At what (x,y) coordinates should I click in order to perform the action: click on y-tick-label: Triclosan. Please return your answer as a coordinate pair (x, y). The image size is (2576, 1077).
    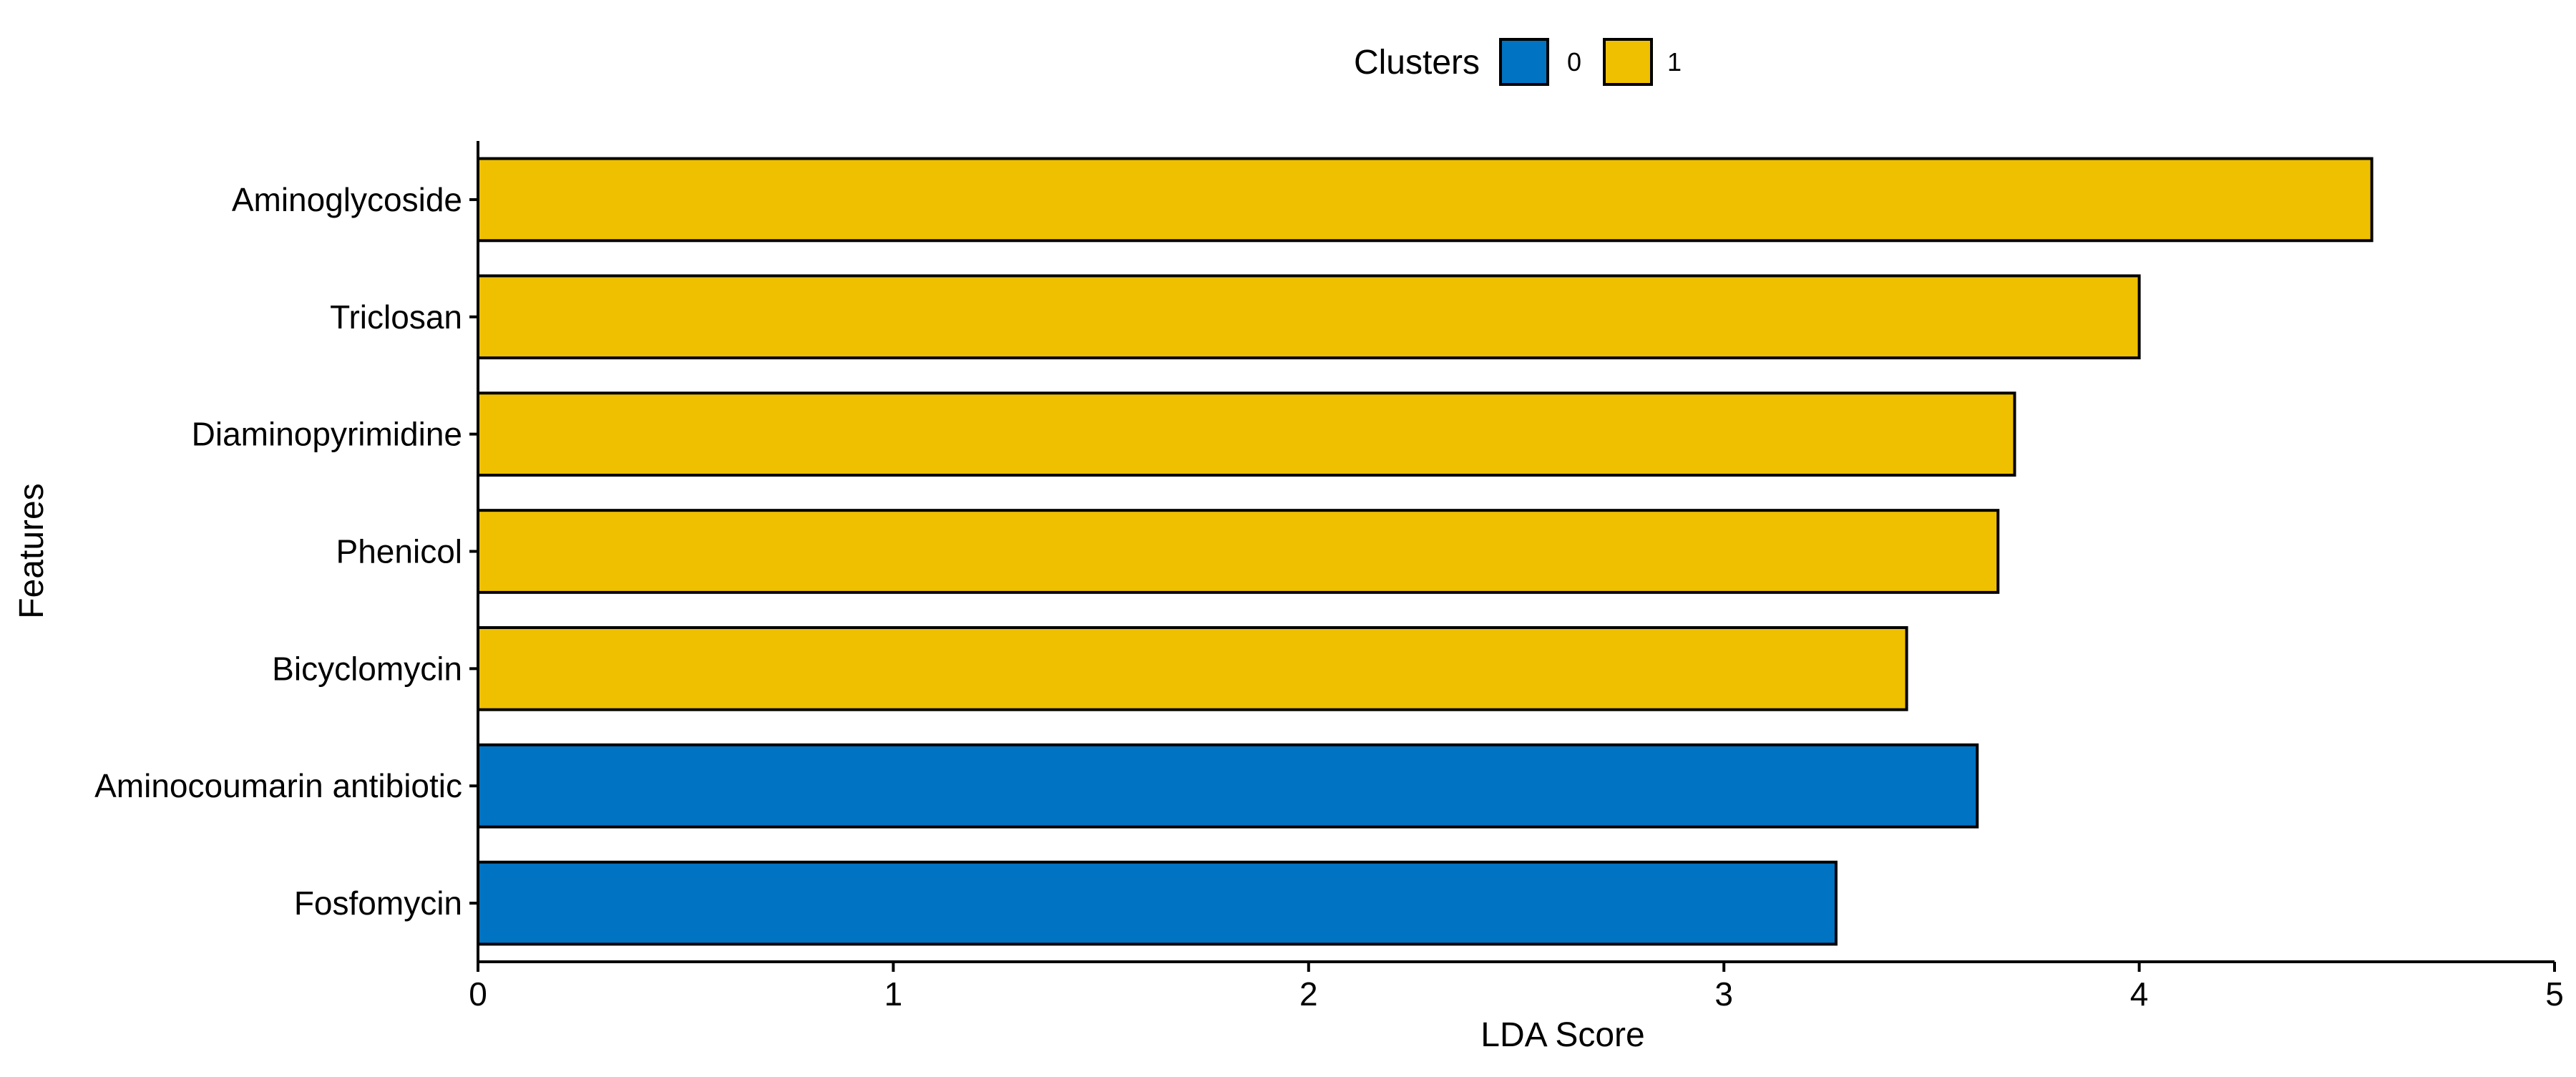
    Looking at the image, I should click on (396, 317).